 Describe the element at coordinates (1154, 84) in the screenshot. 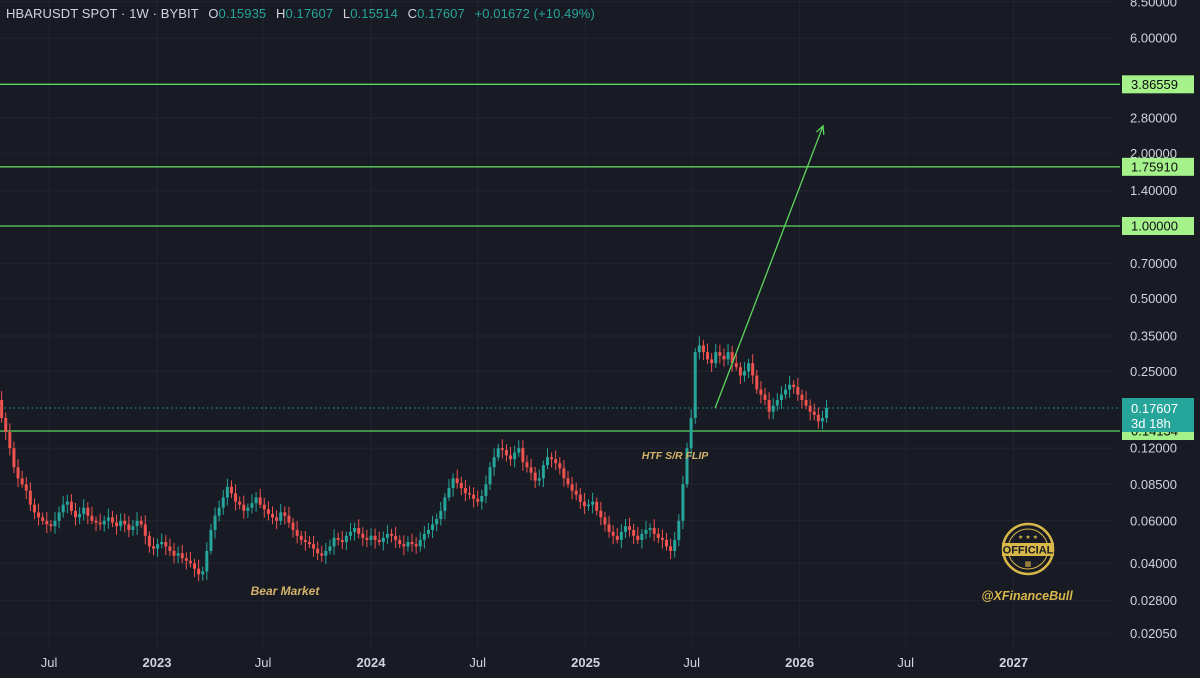

I see `level-tag-label: 3.86559` at that location.